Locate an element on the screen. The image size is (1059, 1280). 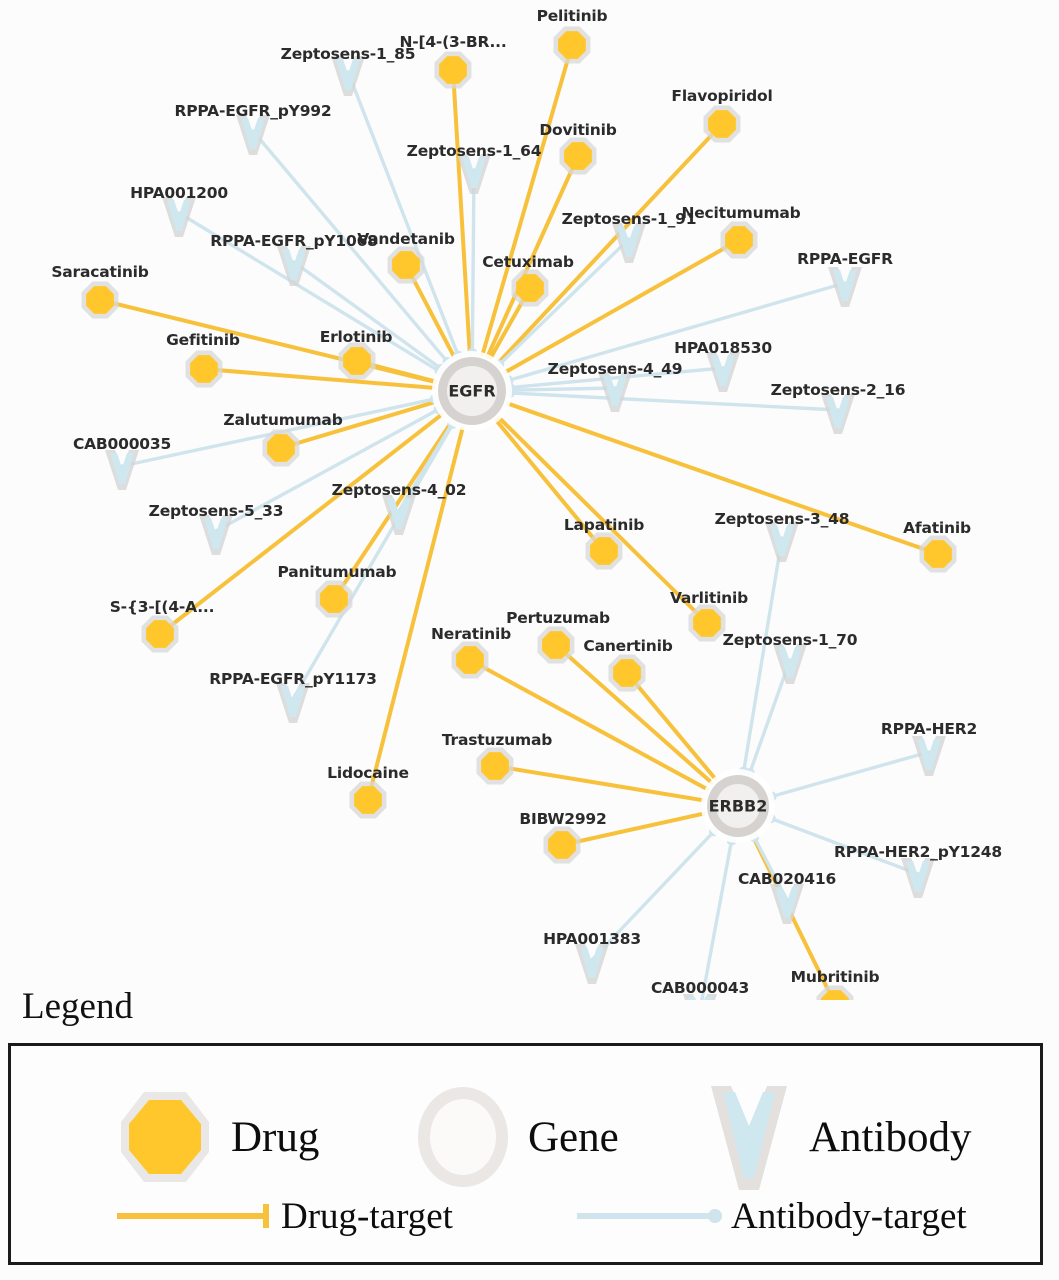
drug-node-pelitinib is located at coordinates (572, 45).